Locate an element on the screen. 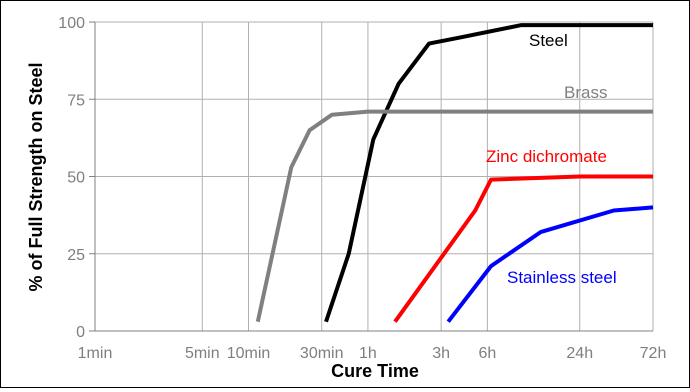 The width and height of the screenshot is (690, 392). y-tick-label: 75 is located at coordinates (76, 100).